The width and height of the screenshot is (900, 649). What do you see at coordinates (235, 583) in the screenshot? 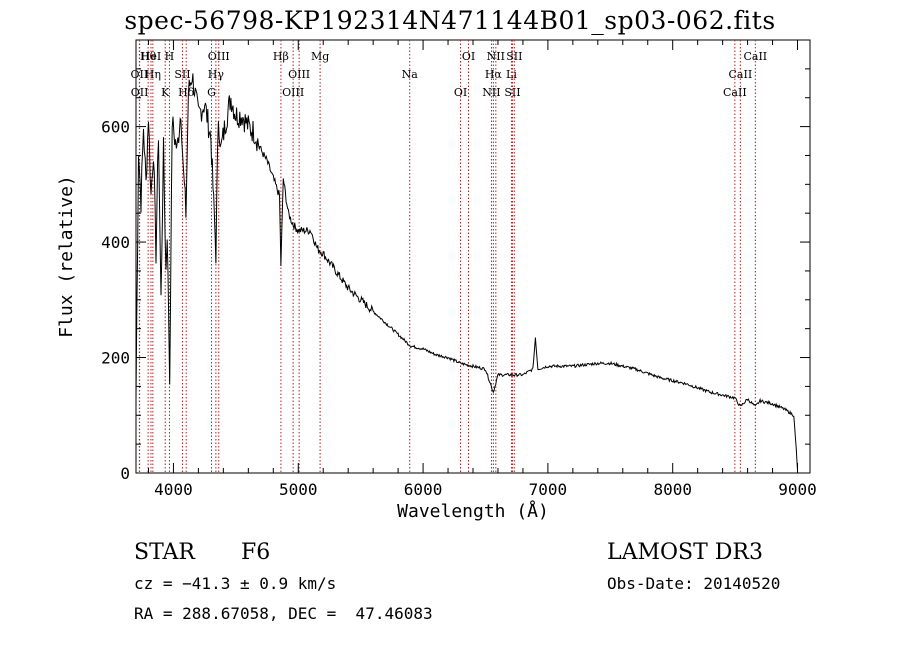
I see `redshift-text: cz = −41.3 ± 0.9 km/s` at bounding box center [235, 583].